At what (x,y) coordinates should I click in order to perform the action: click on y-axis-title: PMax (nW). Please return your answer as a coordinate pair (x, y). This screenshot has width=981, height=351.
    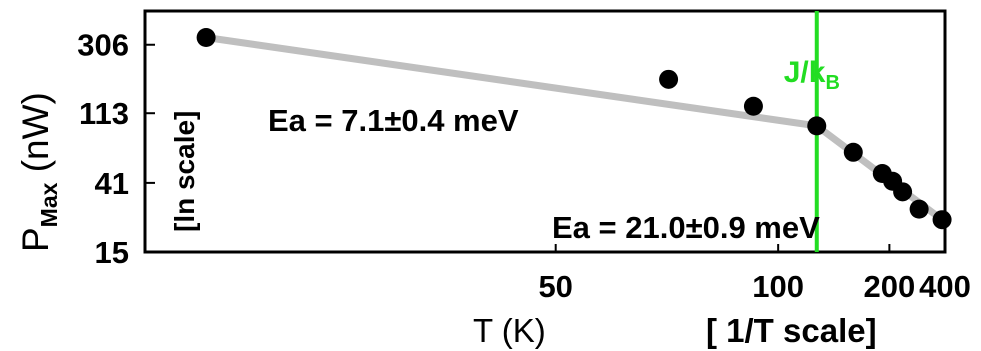
    Looking at the image, I should click on (38, 172).